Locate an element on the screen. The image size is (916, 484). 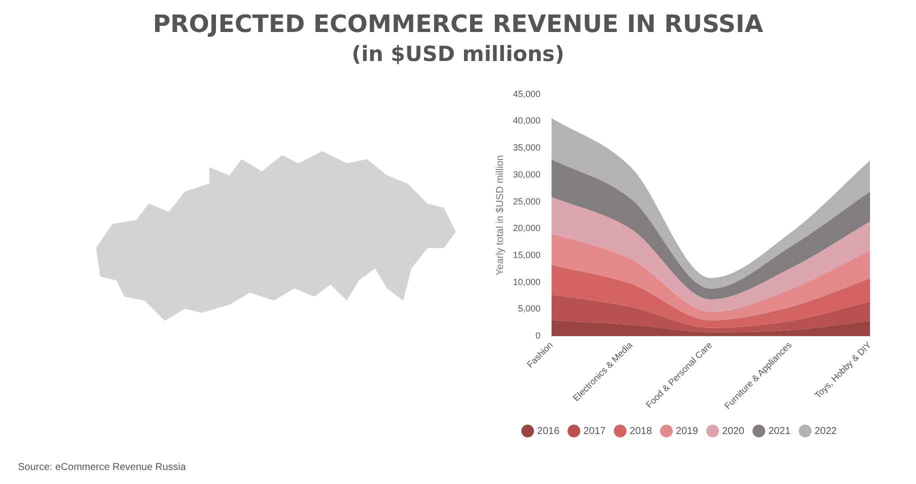
y-tick-label: 10,000 is located at coordinates (526, 281).